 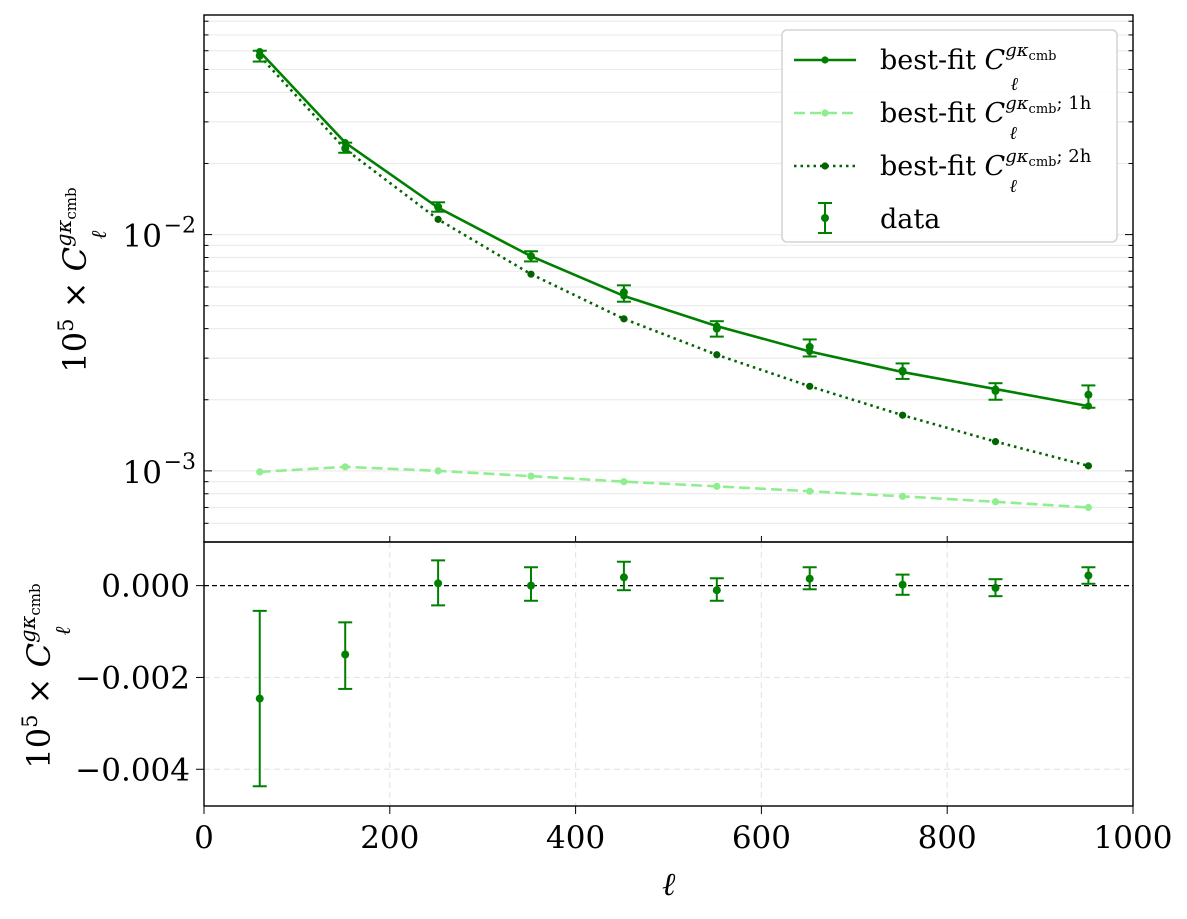 What do you see at coordinates (45, 675) in the screenshot?
I see `bottom-y-axis-title: 105 × Cgκcmbℓ` at bounding box center [45, 675].